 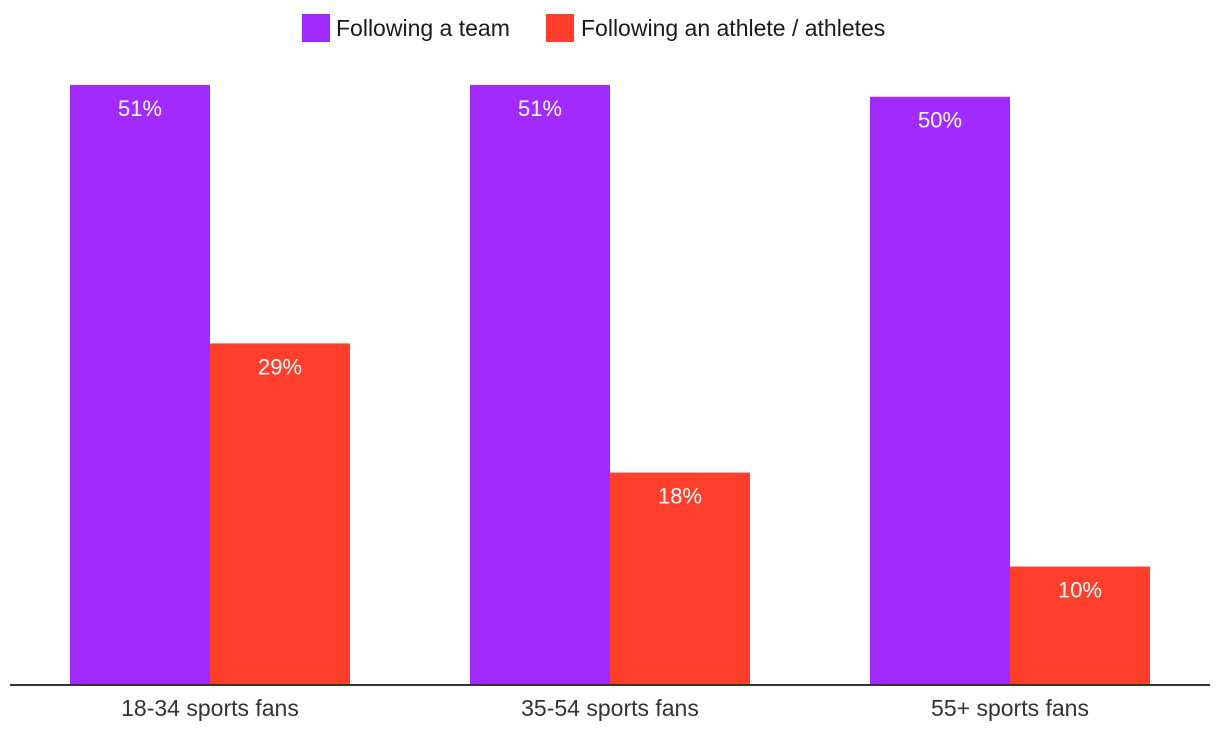 I want to click on legend-label-team: Following a team, so click(x=423, y=28).